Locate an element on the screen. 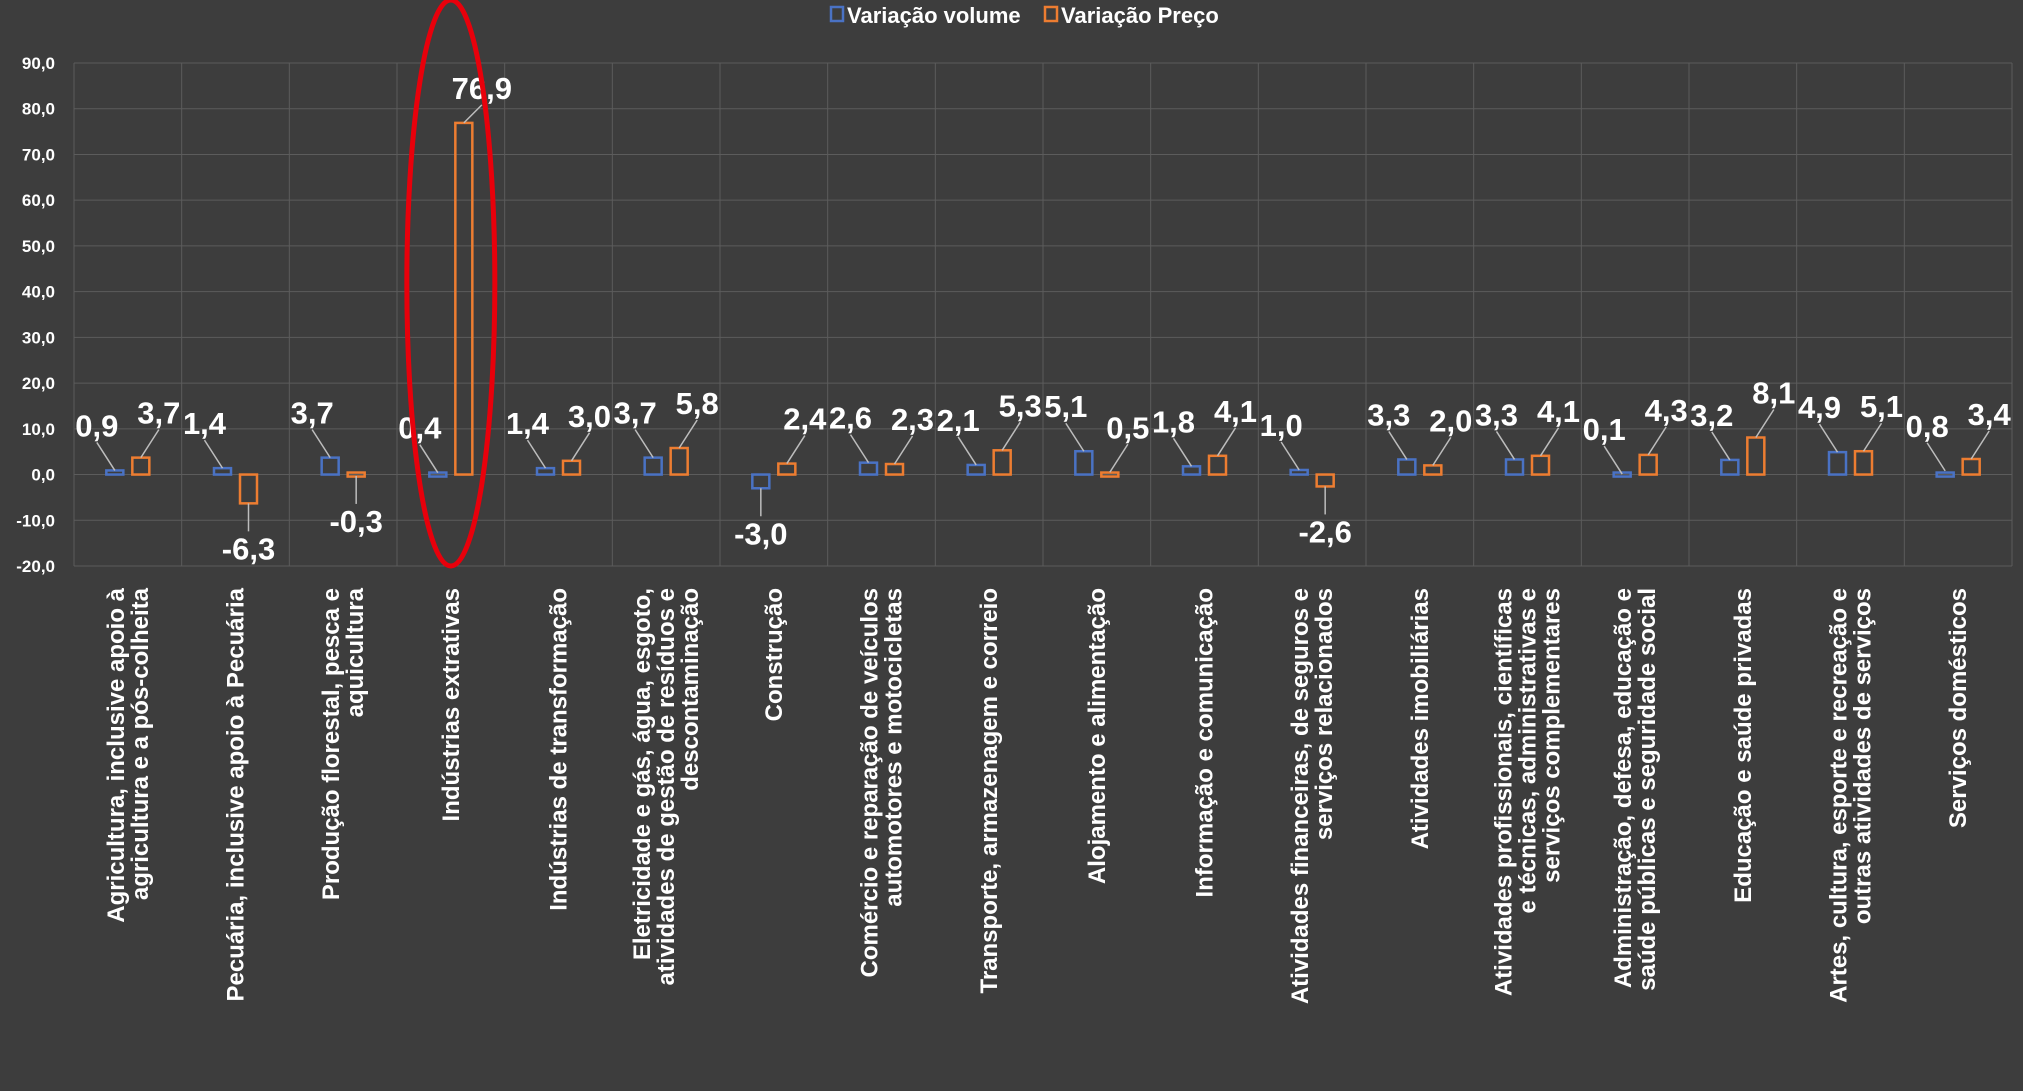  data-label-price: 4,3 is located at coordinates (1666, 410).